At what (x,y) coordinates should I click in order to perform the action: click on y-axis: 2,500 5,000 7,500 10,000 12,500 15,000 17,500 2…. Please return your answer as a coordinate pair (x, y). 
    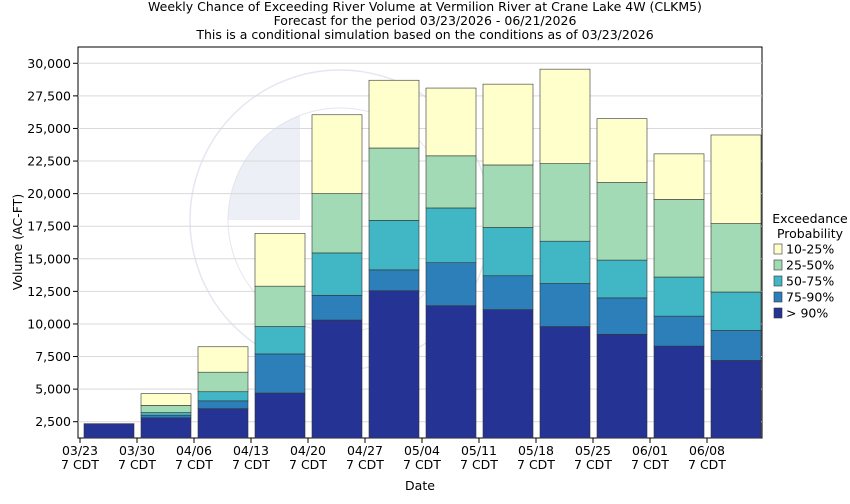
    Looking at the image, I should click on (52, 242).